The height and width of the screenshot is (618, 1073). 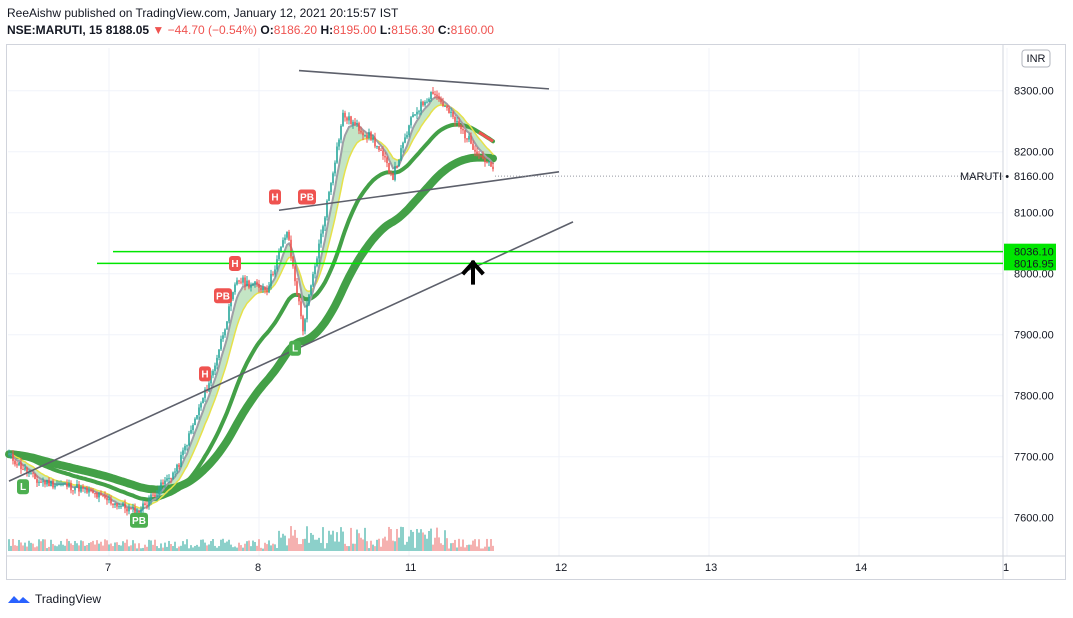 What do you see at coordinates (1034, 92) in the screenshot?
I see `y-tick-label: 8300.00` at bounding box center [1034, 92].